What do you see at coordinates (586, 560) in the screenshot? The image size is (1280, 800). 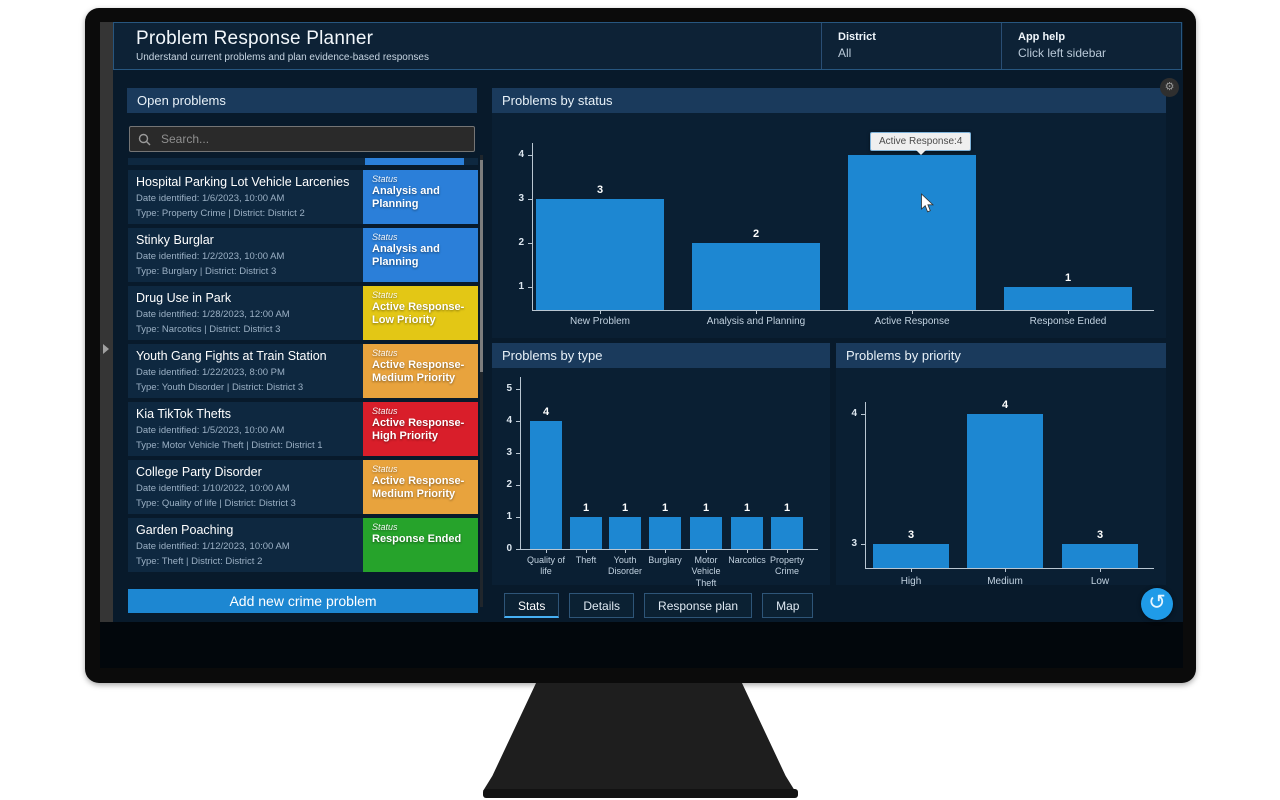 I see `x-category-label: Theft` at bounding box center [586, 560].